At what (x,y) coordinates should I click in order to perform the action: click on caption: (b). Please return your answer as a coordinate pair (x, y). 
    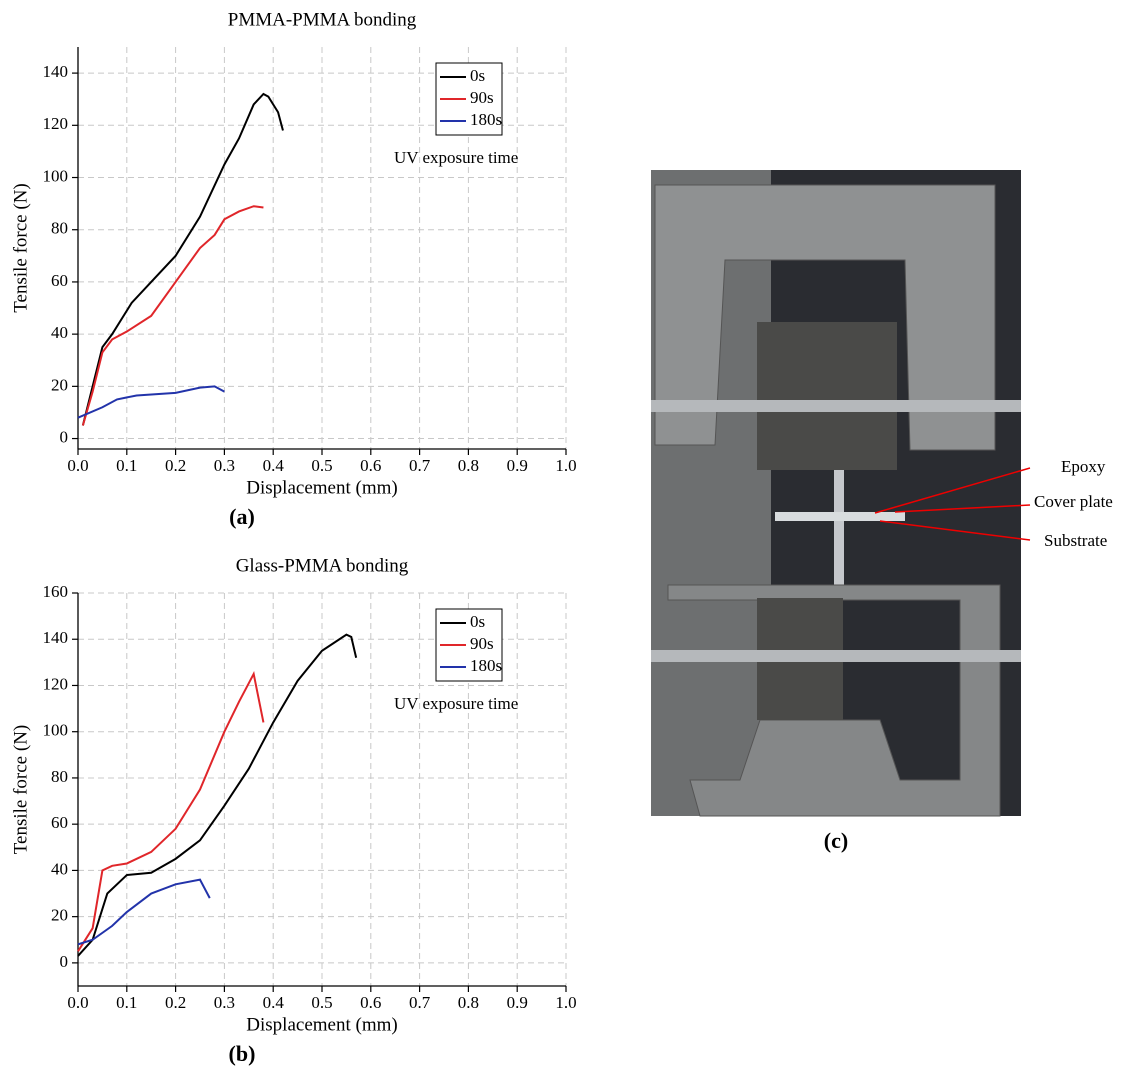
    Looking at the image, I should click on (242, 1053).